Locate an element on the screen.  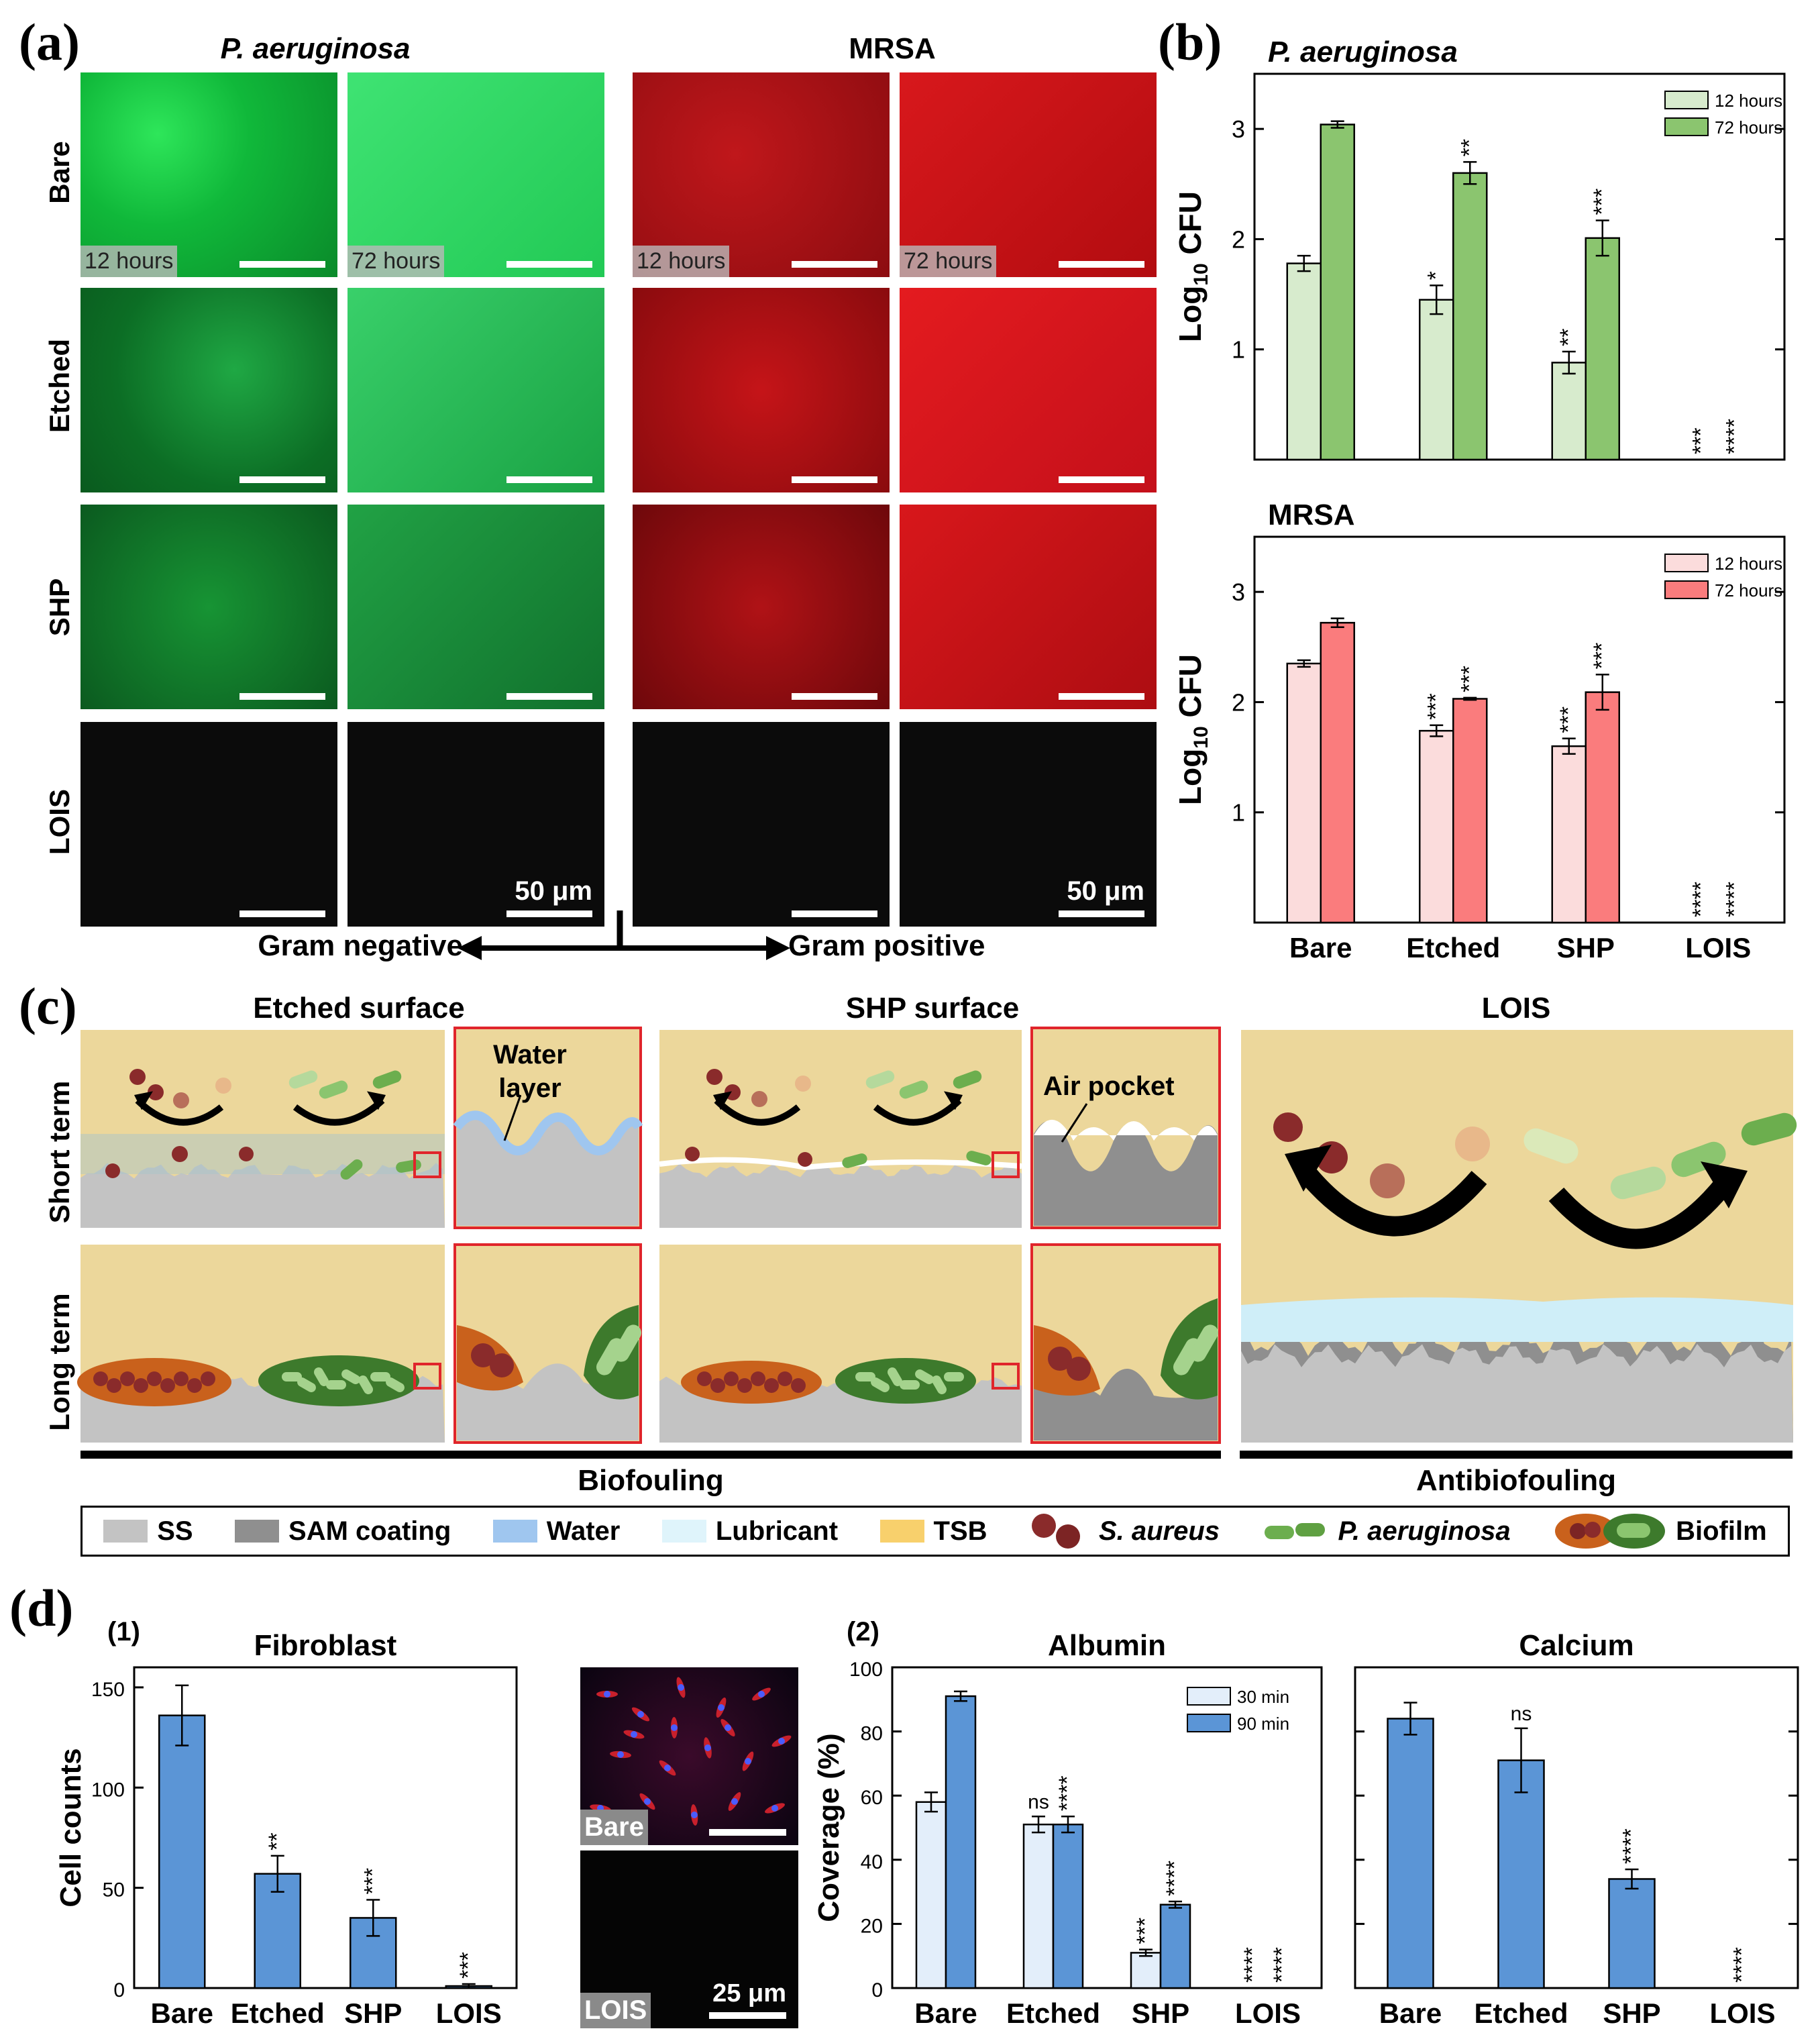
significance-stars: ** is located at coordinates (1469, 147).